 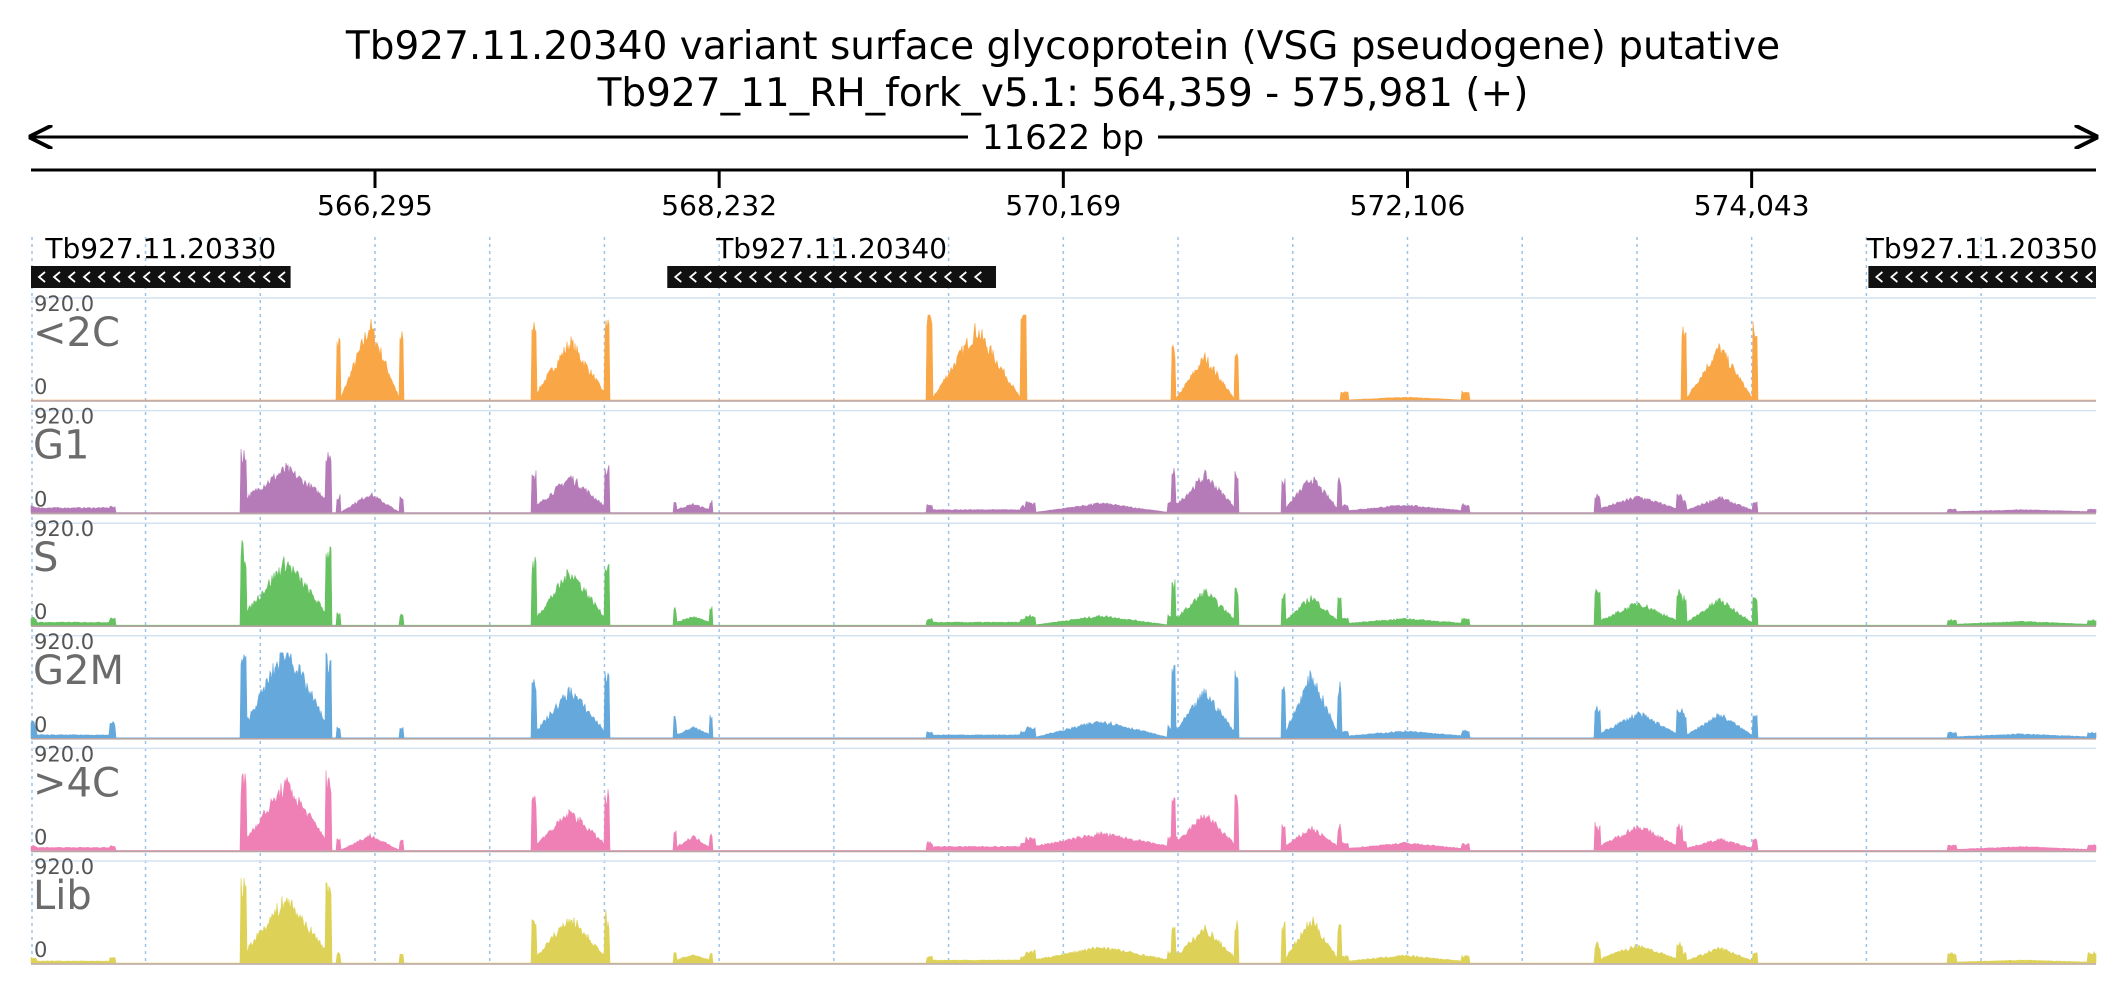 I want to click on coverage-track: 920.0 0 S, so click(x=1063, y=572).